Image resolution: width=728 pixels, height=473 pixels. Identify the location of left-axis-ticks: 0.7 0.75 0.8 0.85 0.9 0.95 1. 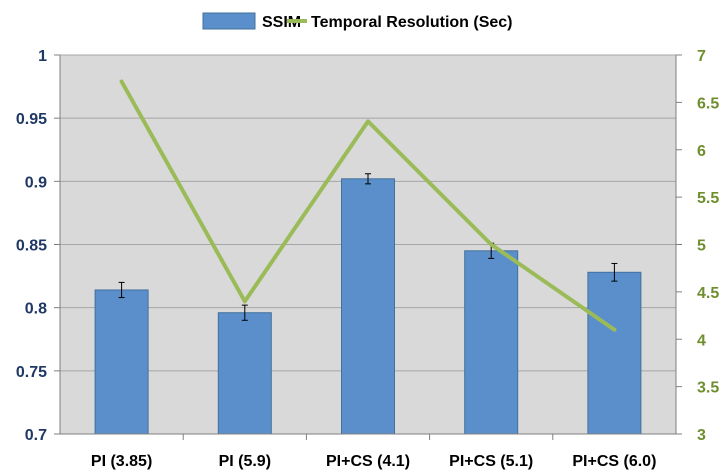
(31, 246).